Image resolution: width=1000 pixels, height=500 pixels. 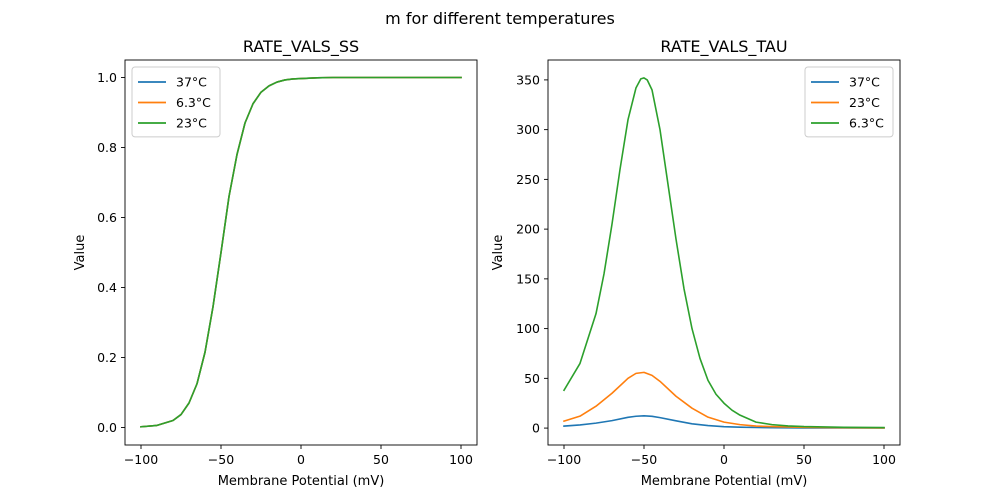 What do you see at coordinates (528, 328) in the screenshot?
I see `y-tick-label: 100` at bounding box center [528, 328].